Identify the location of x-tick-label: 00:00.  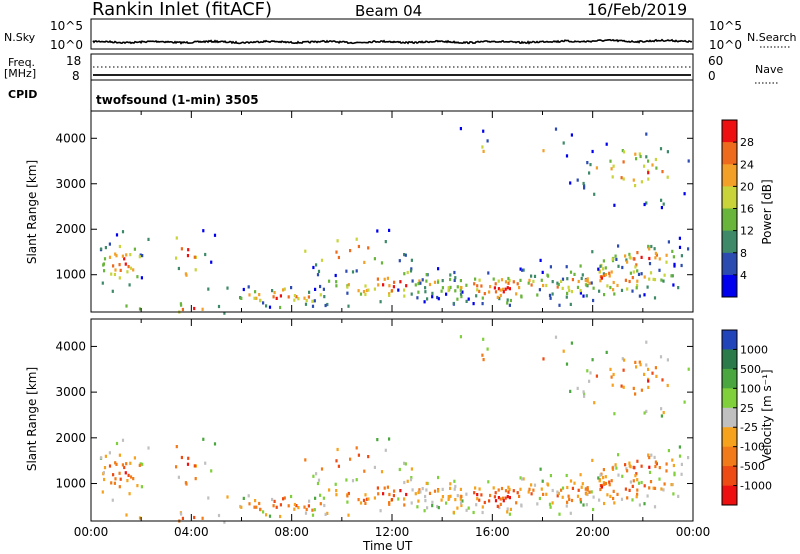
(693, 532).